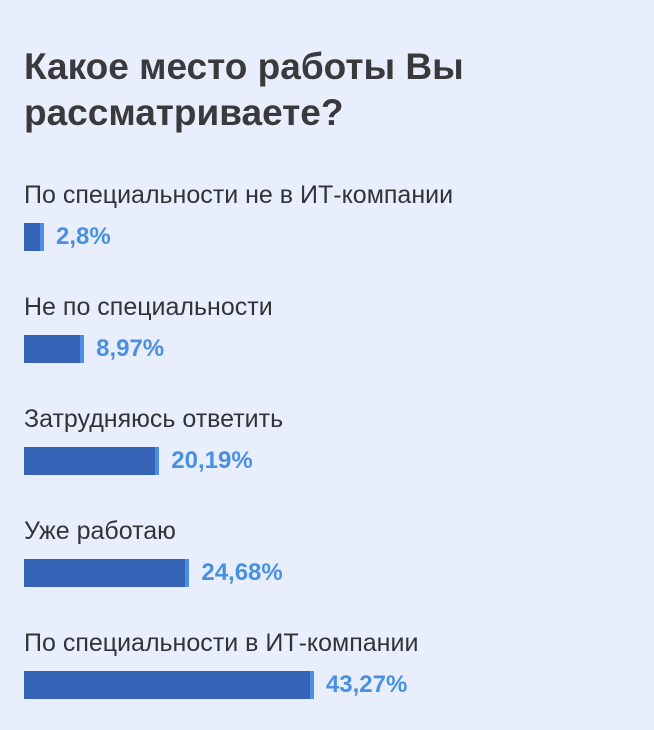  I want to click on value-label: 43,27%, so click(366, 684).